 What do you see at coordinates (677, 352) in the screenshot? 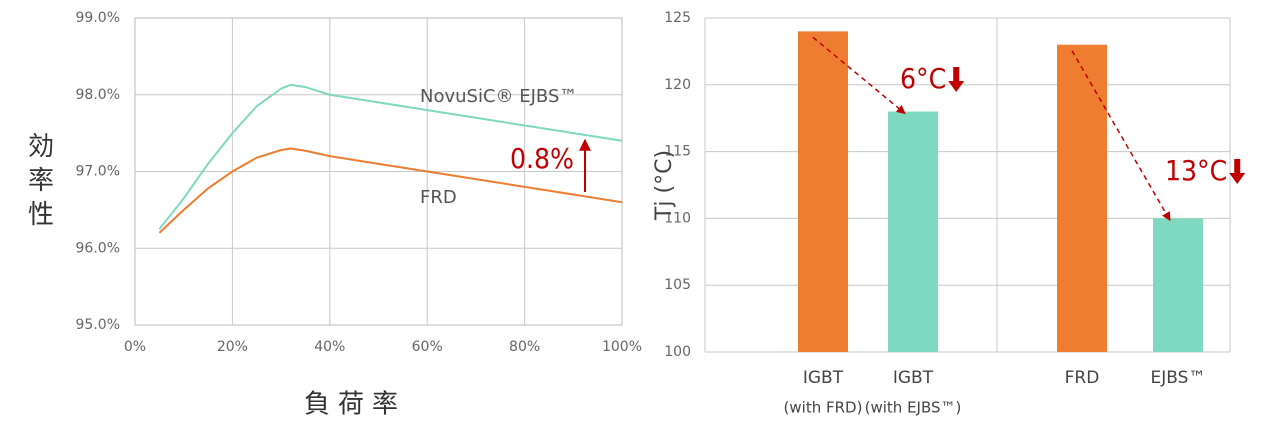
I see `y-tick-label: 100` at bounding box center [677, 352].